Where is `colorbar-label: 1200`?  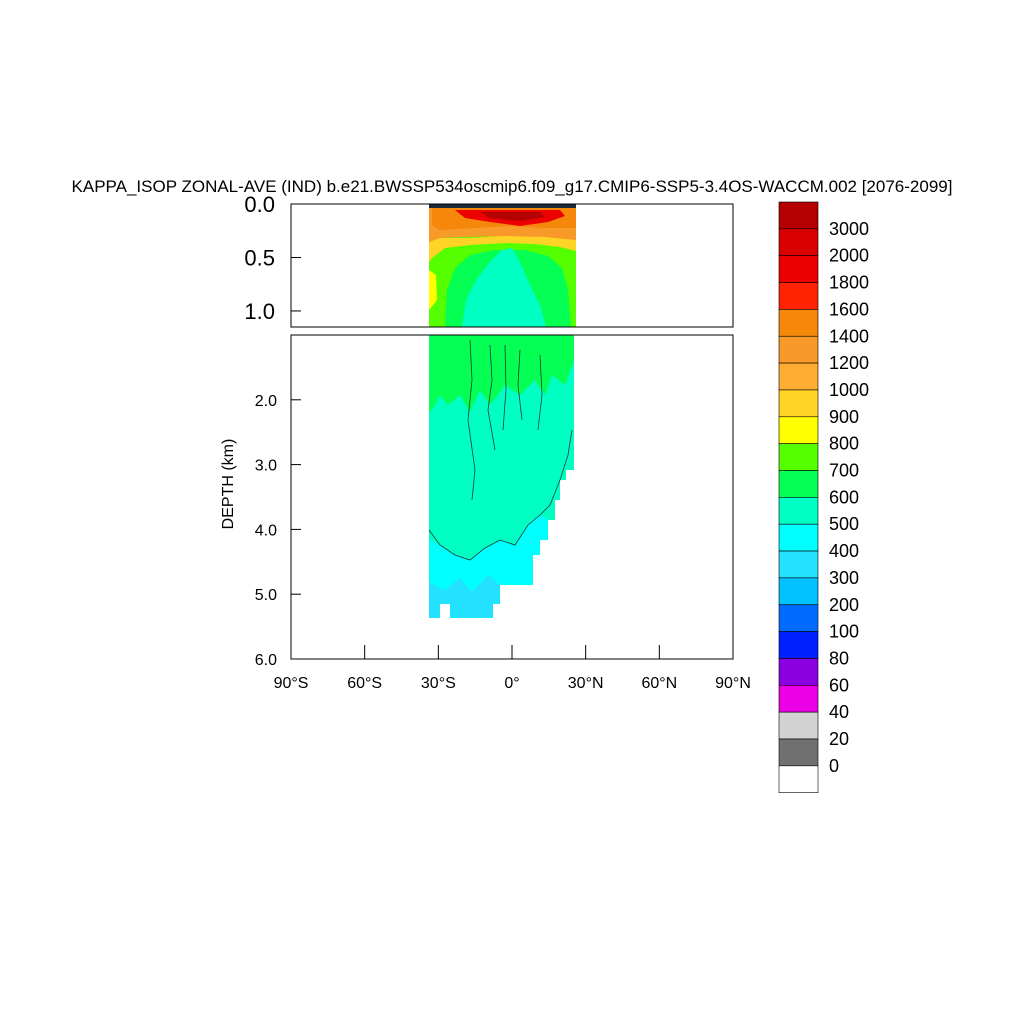 colorbar-label: 1200 is located at coordinates (849, 363).